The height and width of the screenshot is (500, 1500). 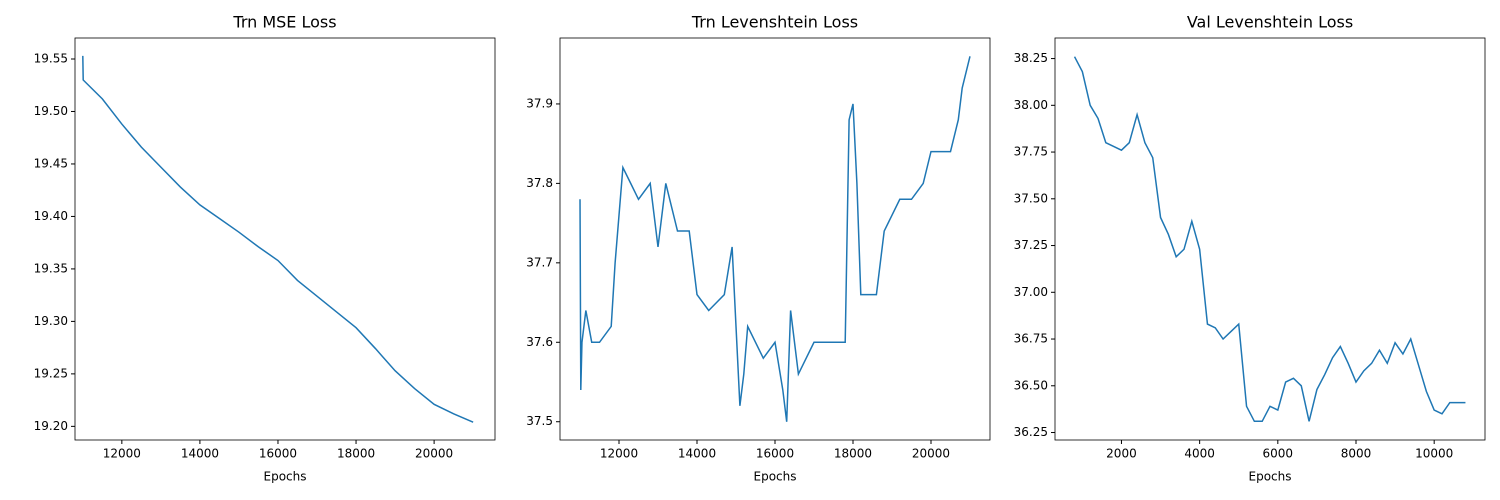 What do you see at coordinates (1270, 22) in the screenshot?
I see `subplot-title: Val Levenshtein Loss` at bounding box center [1270, 22].